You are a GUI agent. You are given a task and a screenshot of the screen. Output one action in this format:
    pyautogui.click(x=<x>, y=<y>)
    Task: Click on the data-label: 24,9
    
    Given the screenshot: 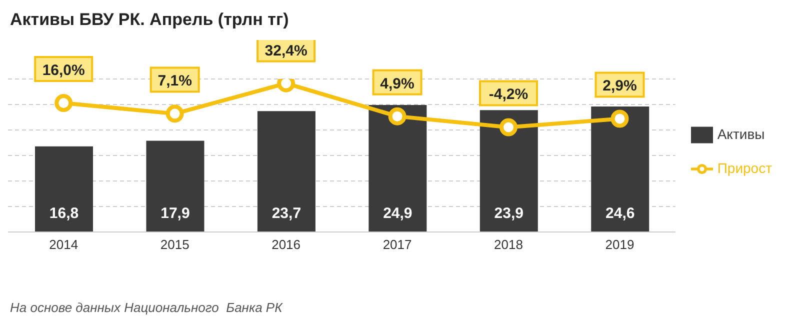 What is the action you would take?
    pyautogui.click(x=397, y=213)
    